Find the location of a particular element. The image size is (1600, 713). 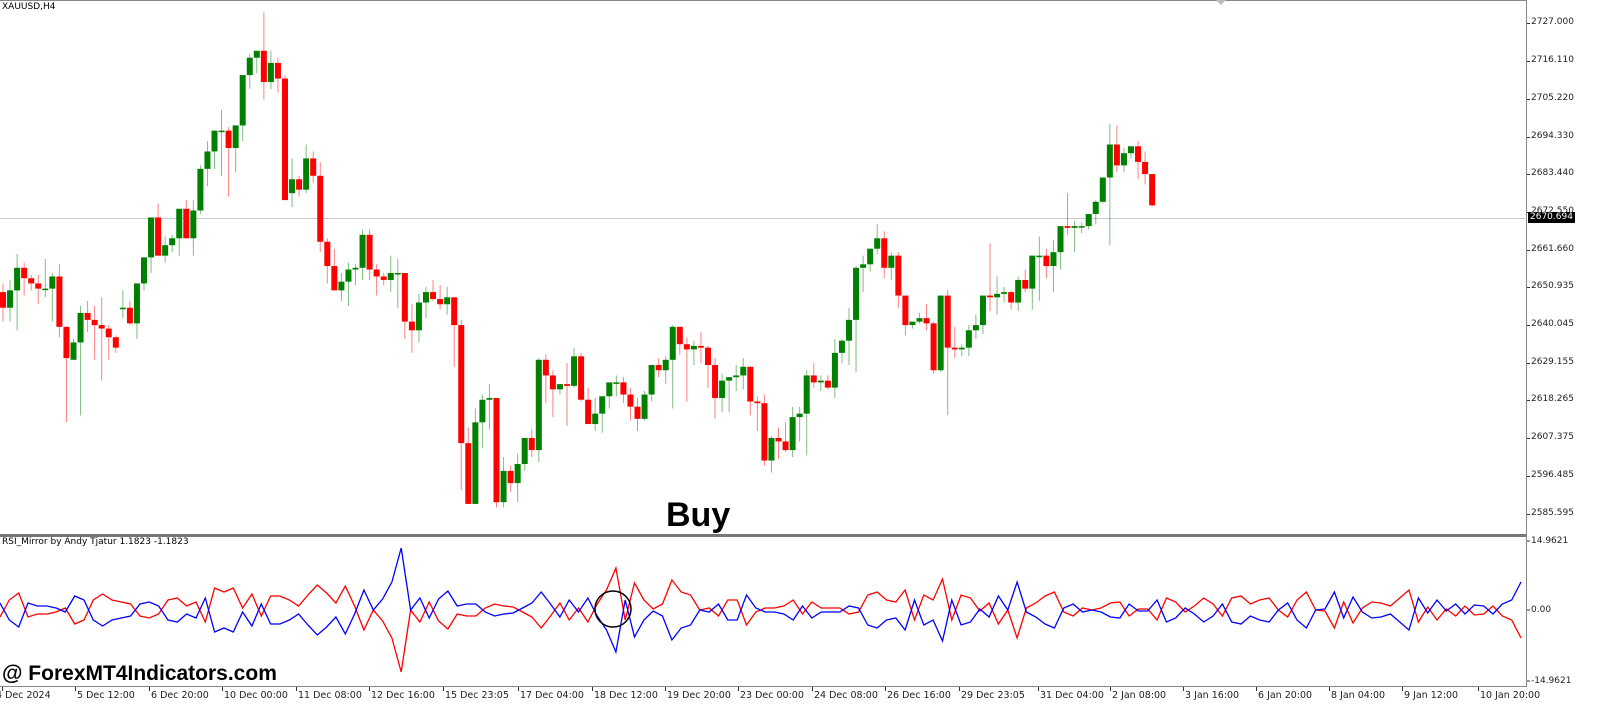

time-axis-label: 3 Jan 16:00 is located at coordinates (1212, 695).